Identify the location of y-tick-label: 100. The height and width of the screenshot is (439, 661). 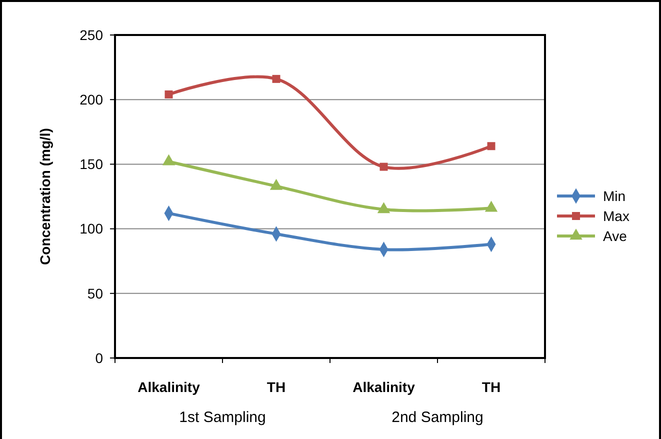
(92, 228).